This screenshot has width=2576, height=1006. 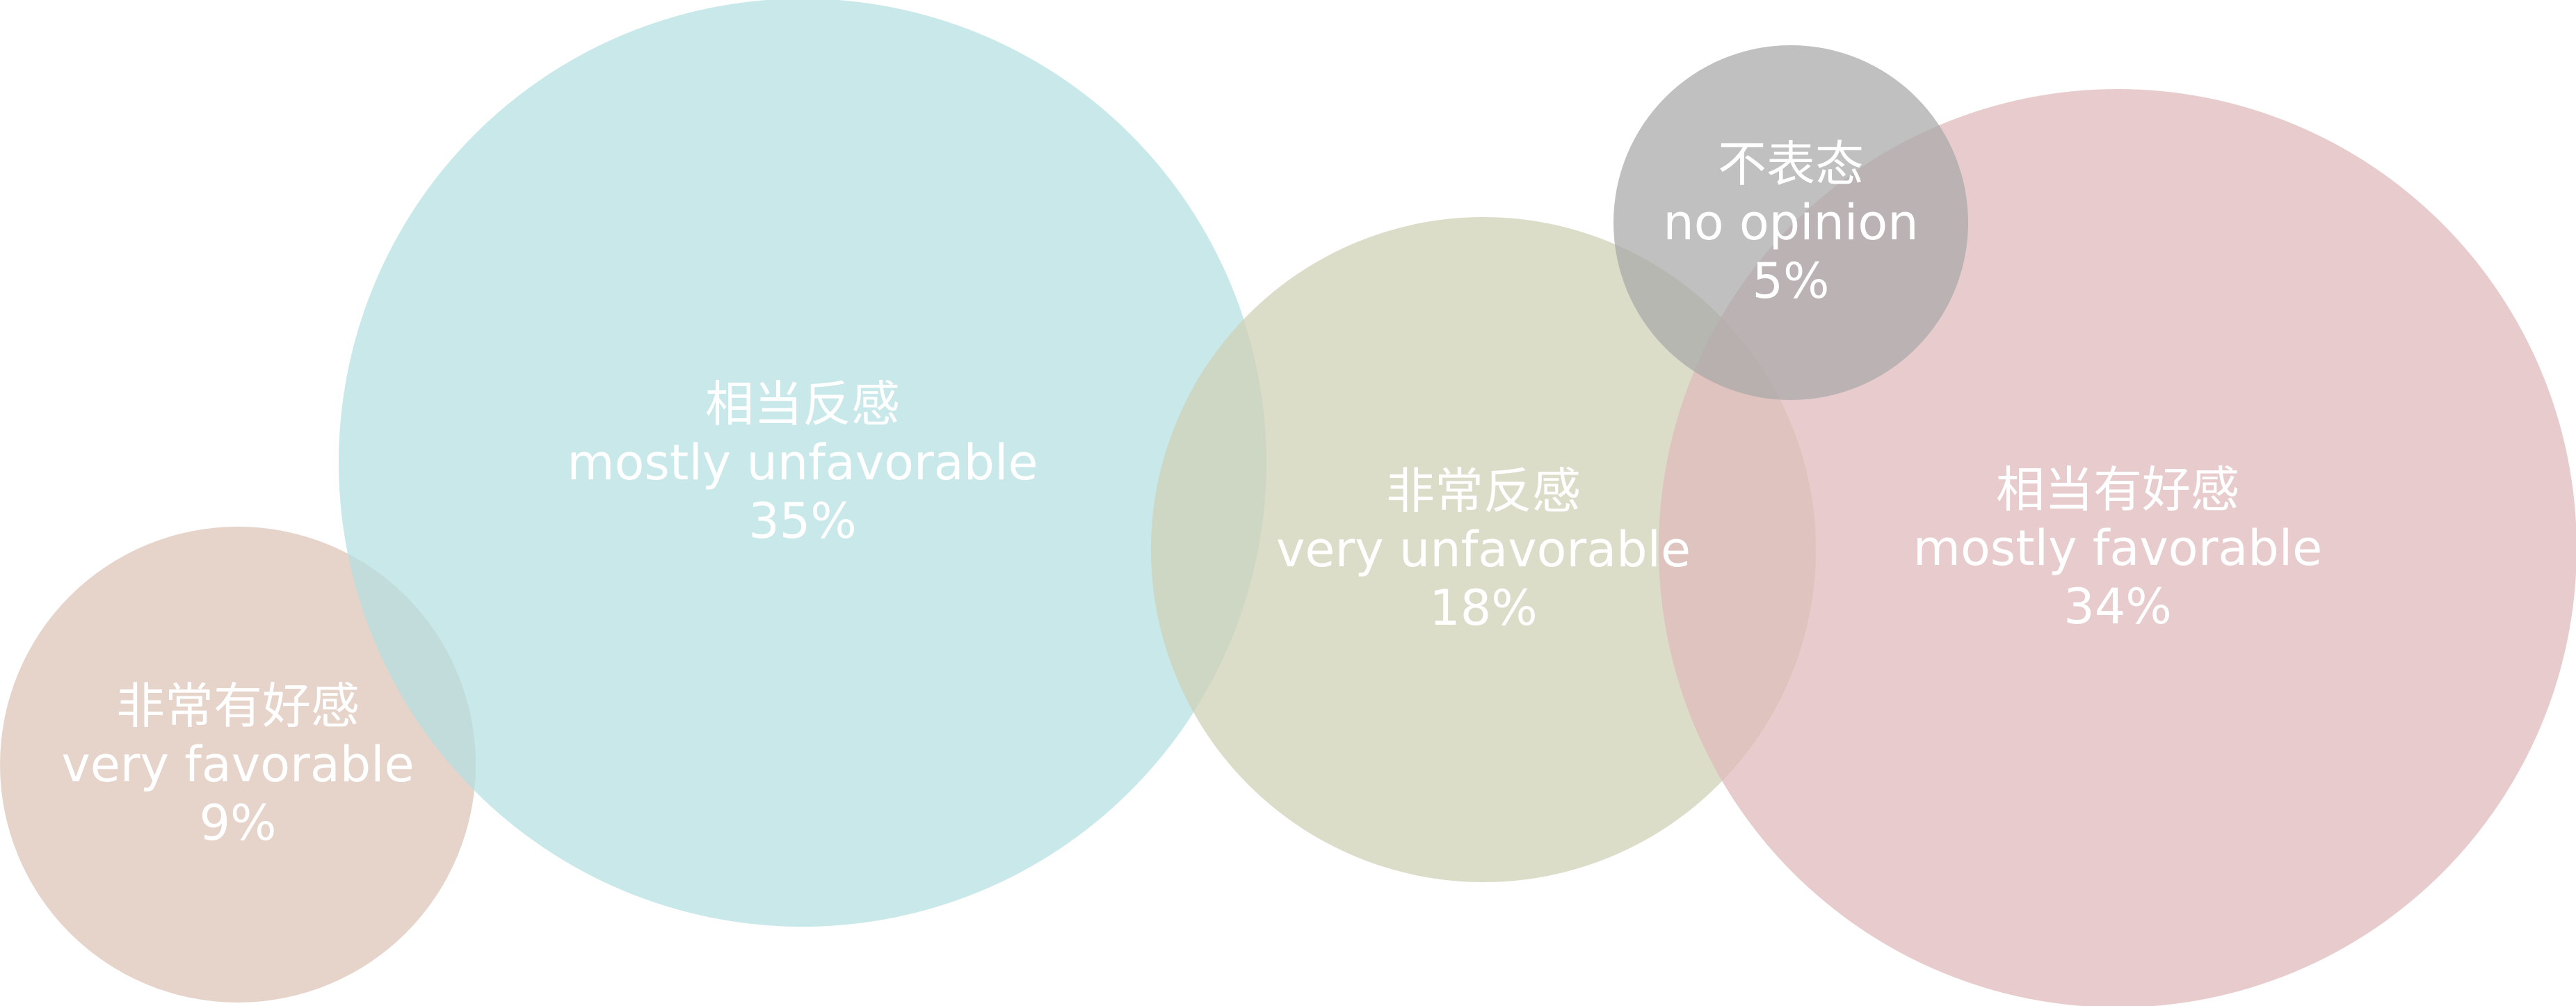 I want to click on bubble-very-unfavorable-label-cn: 非常反感, so click(x=1484, y=491).